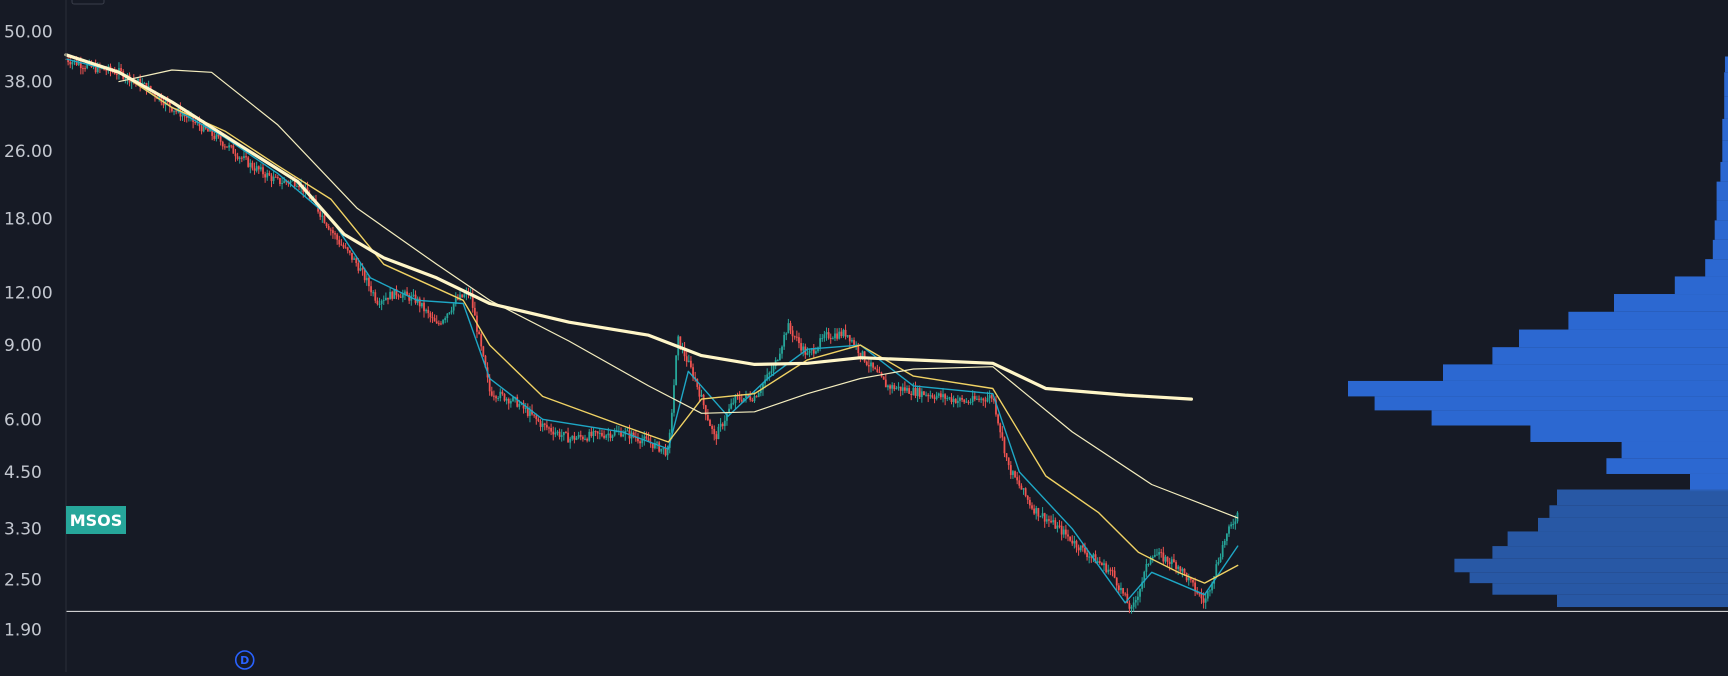  Describe the element at coordinates (23, 473) in the screenshot. I see `y-tick-label: 4.50` at that location.